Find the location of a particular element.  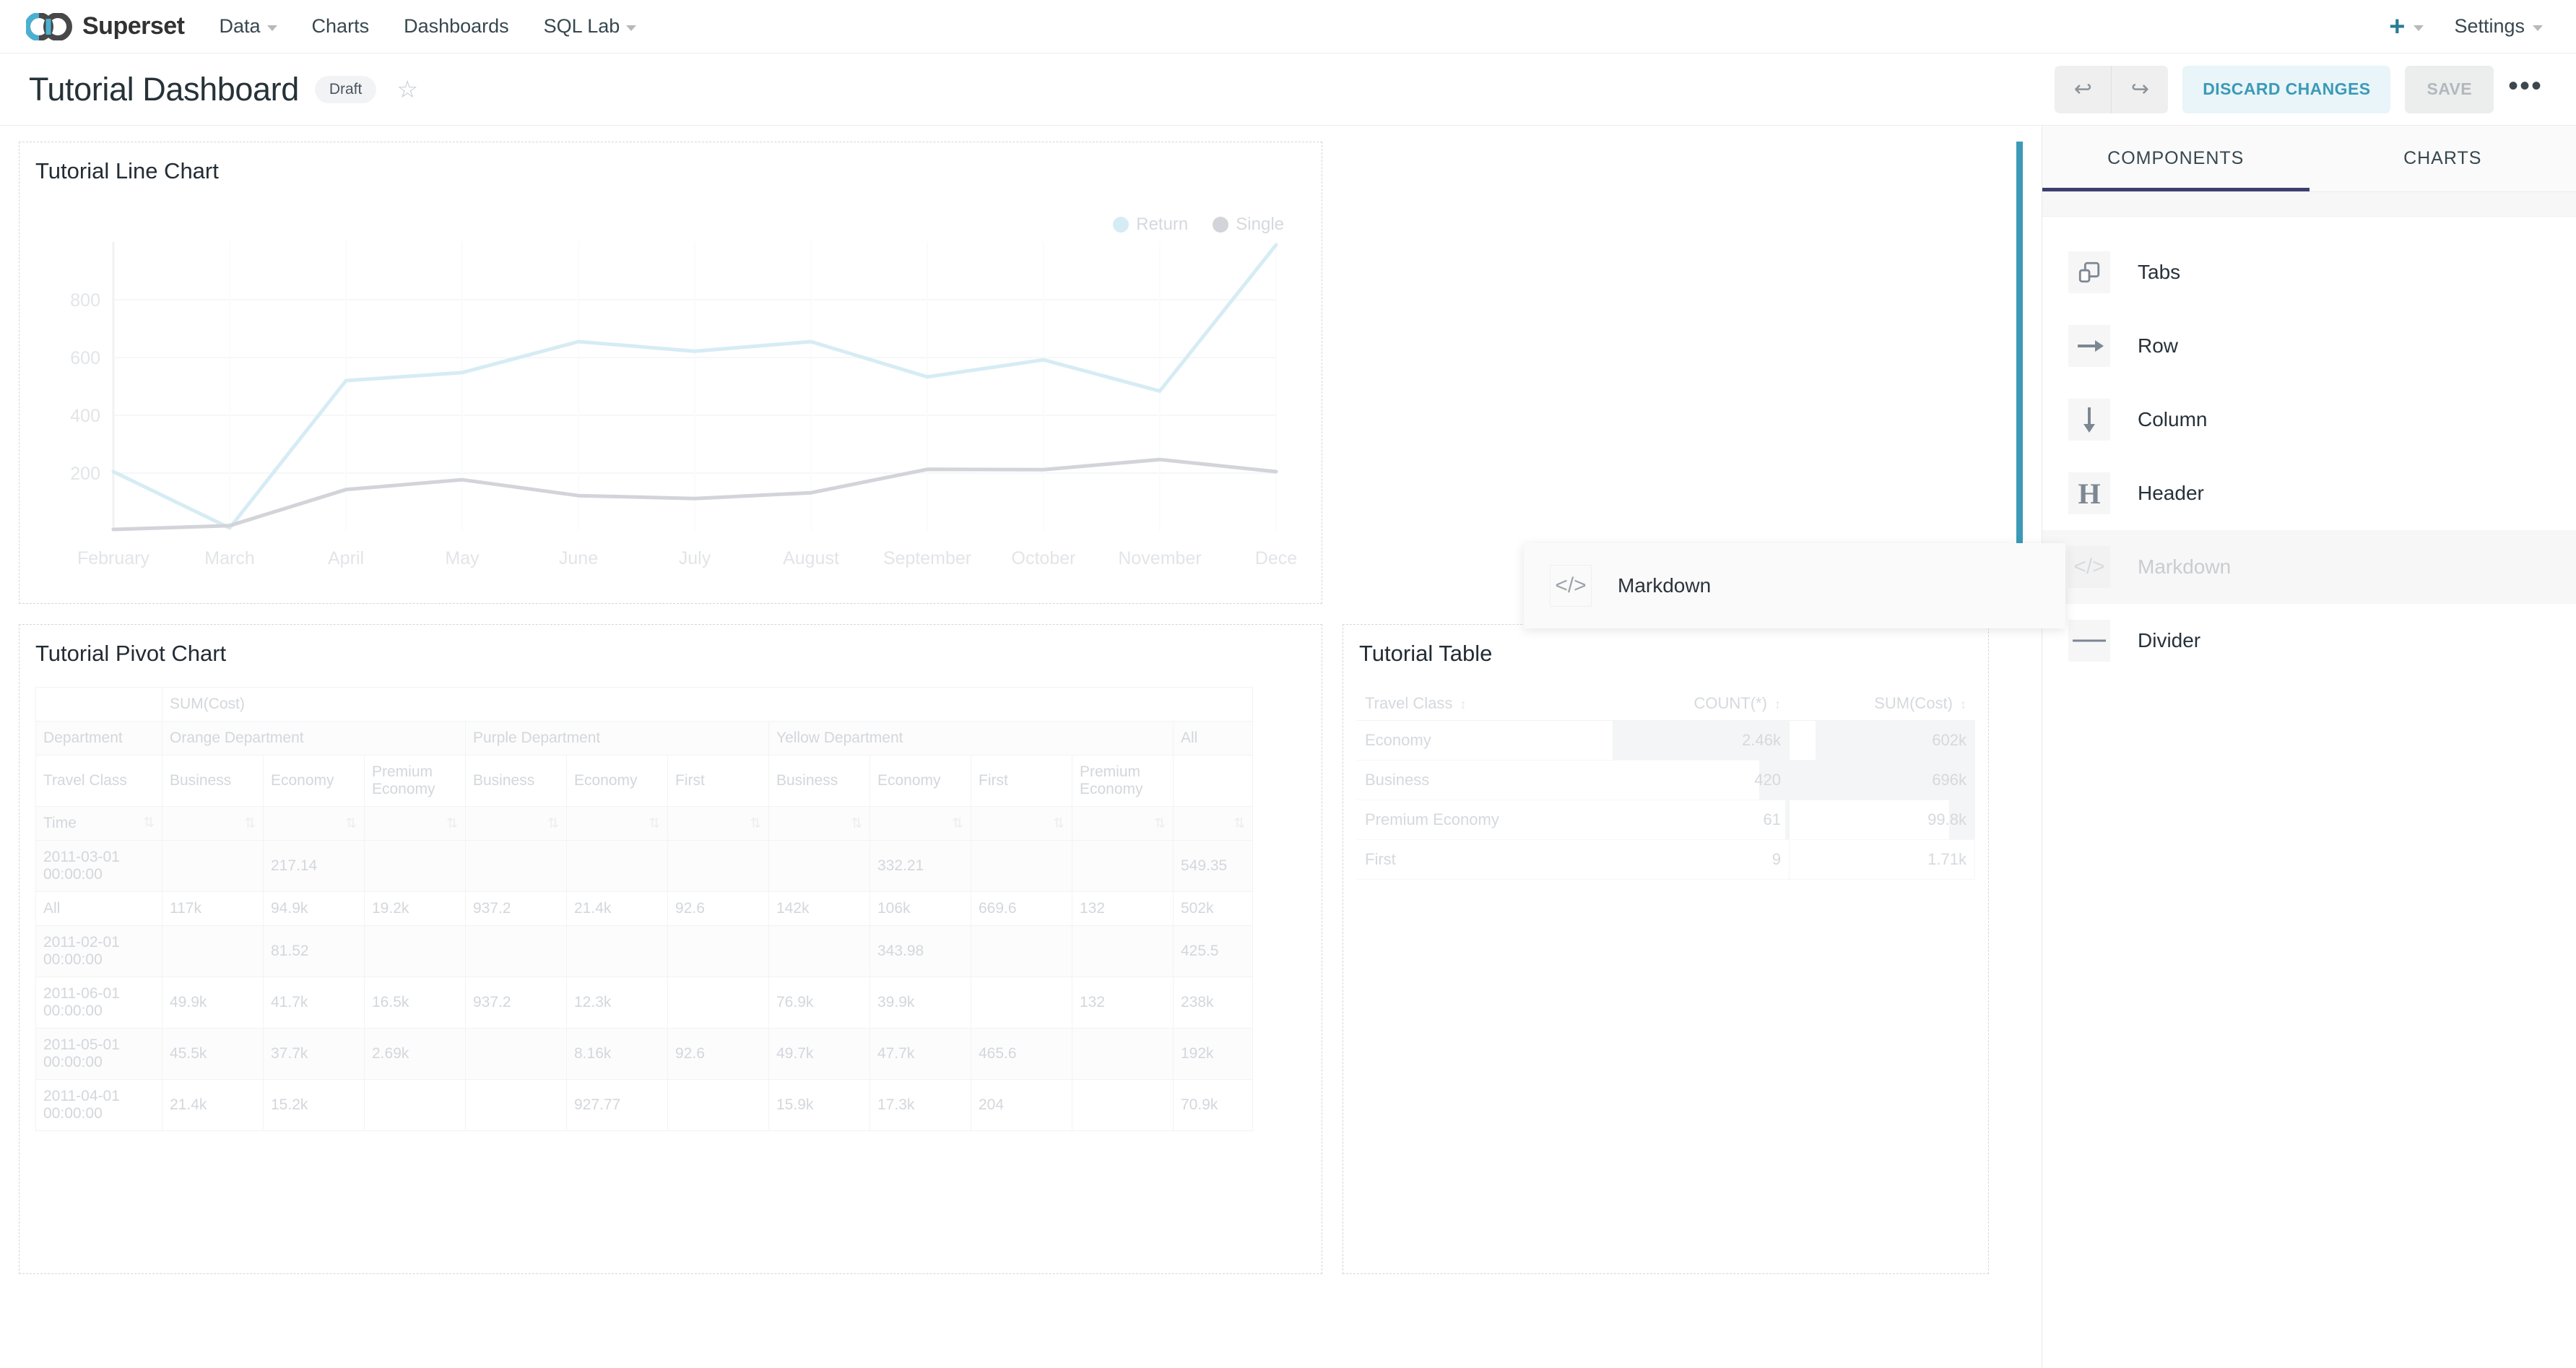

tab-components: COMPONENTS is located at coordinates (2176, 158).